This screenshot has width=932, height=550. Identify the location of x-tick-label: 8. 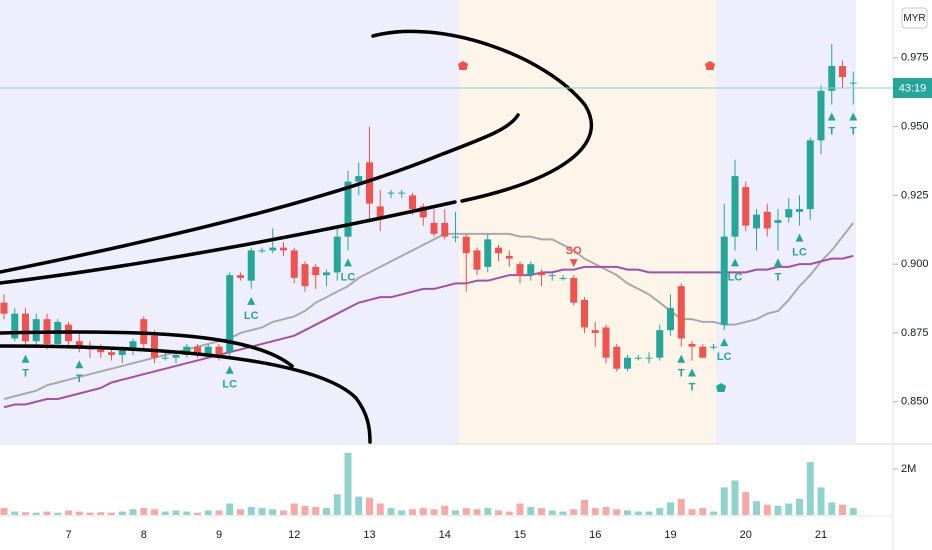
(144, 535).